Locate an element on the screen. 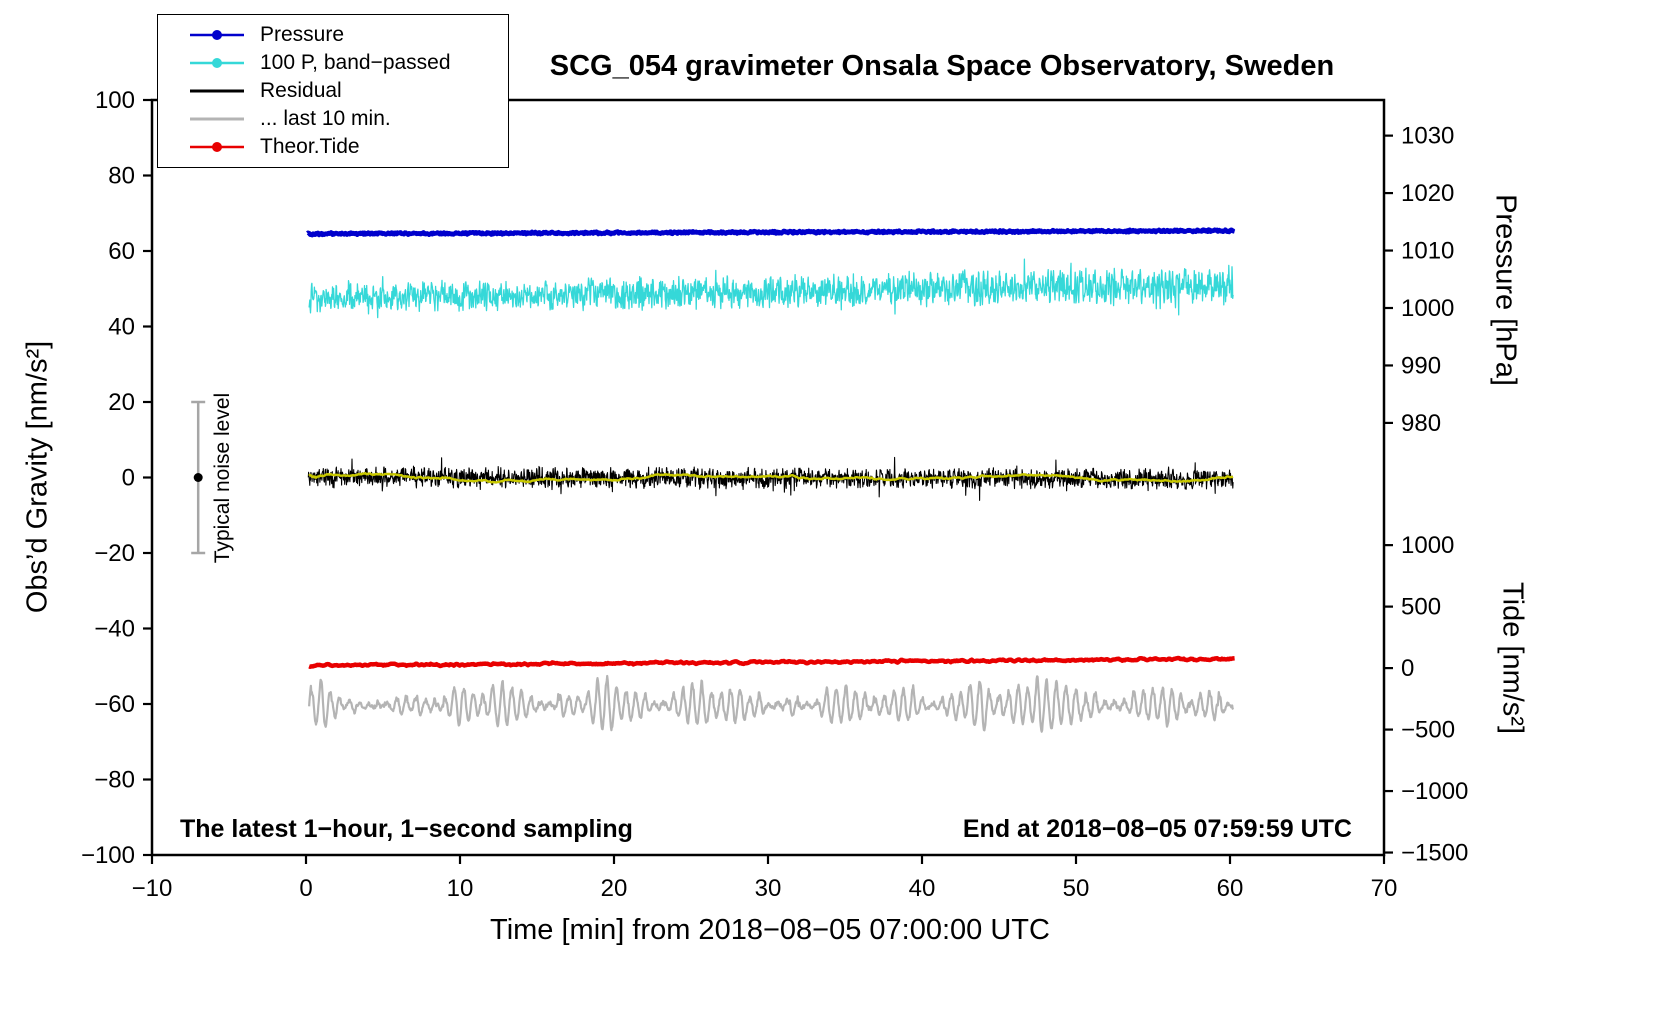 The image size is (1660, 1020). tide-tick-label: −1500 is located at coordinates (1434, 853).